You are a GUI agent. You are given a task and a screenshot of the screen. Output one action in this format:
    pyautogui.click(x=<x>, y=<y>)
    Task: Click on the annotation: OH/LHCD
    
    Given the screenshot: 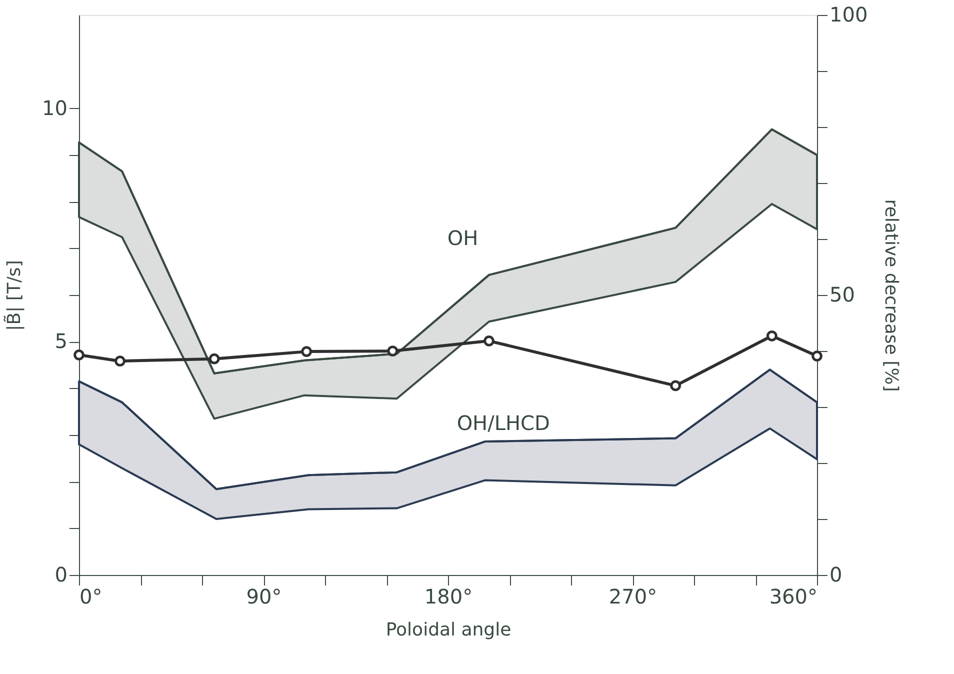 What is the action you would take?
    pyautogui.click(x=503, y=422)
    